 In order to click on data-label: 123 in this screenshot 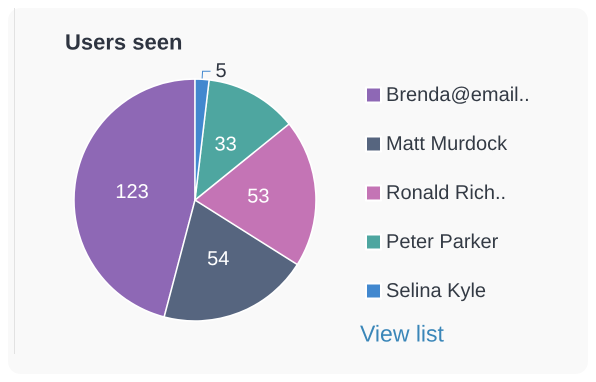, I will do `click(132, 191)`.